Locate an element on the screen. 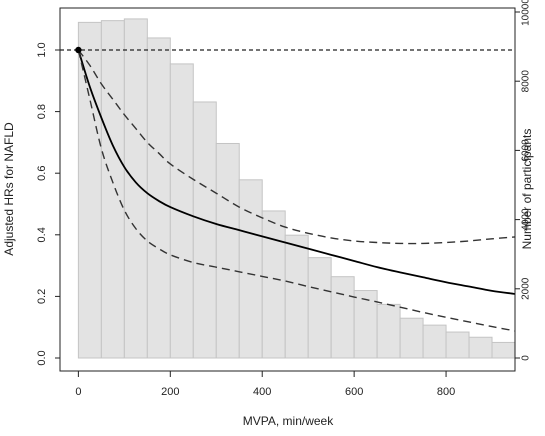  x-axis-tick-label: 200 is located at coordinates (170, 392).